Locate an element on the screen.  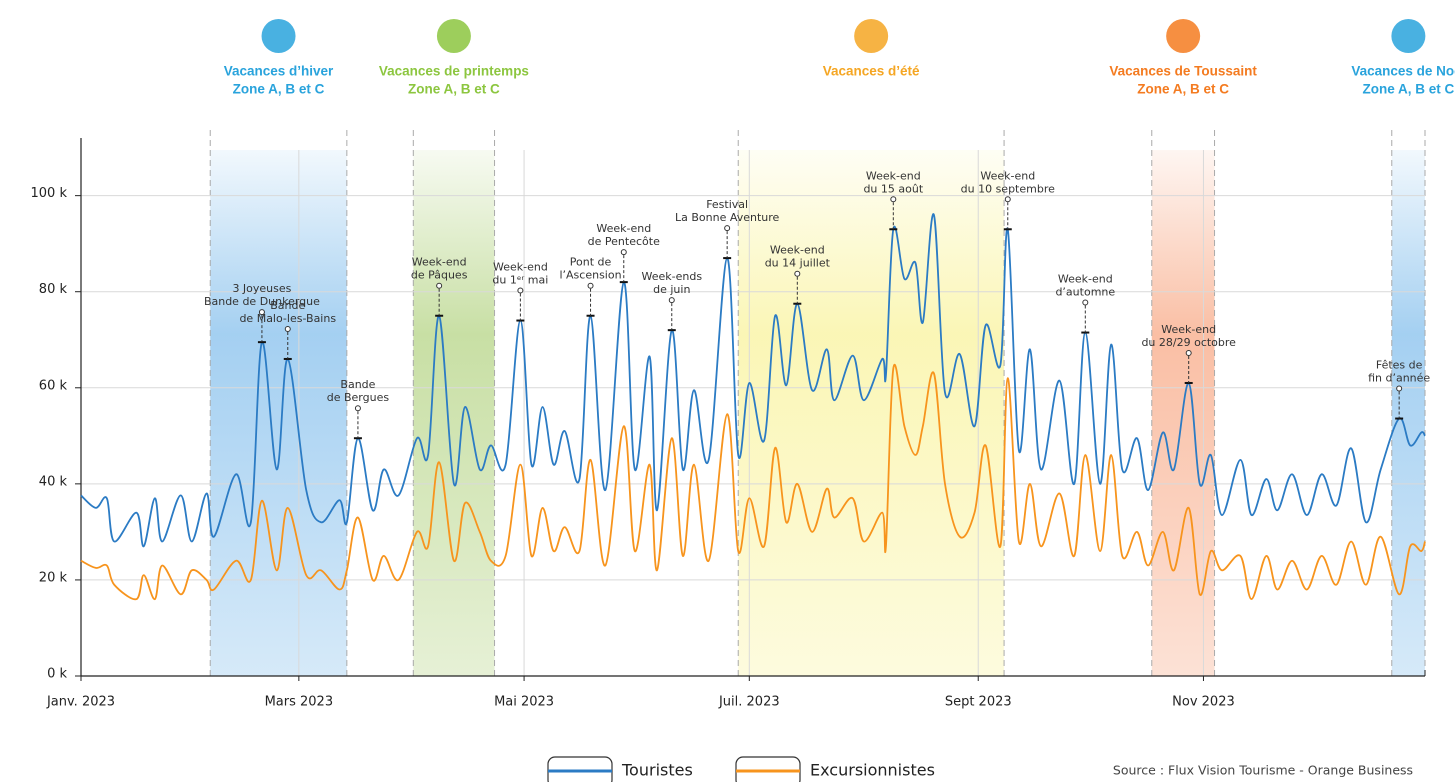
y-tick-label: 80 k is located at coordinates (53, 289).